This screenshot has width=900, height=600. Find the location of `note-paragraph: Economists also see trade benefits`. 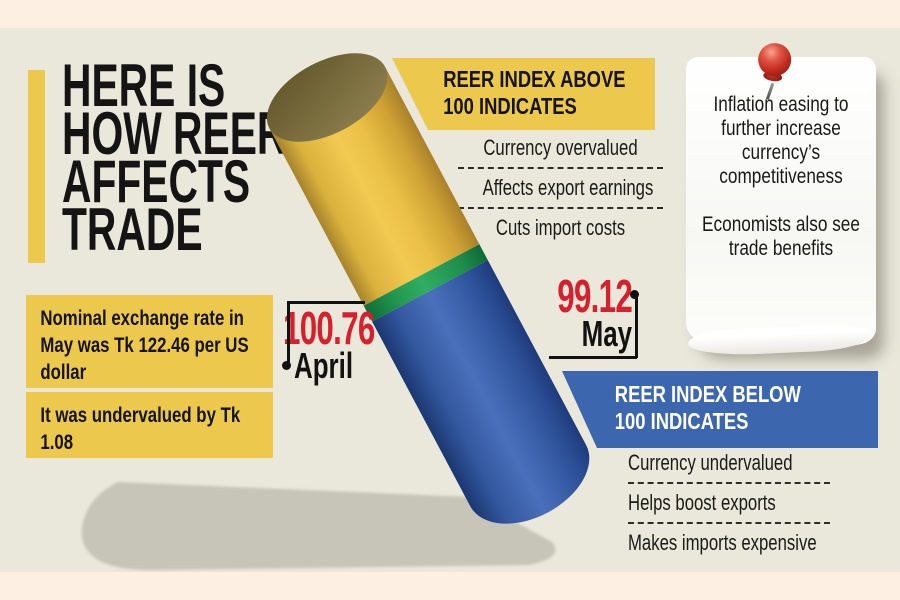

note-paragraph: Economists also see trade benefits is located at coordinates (781, 236).